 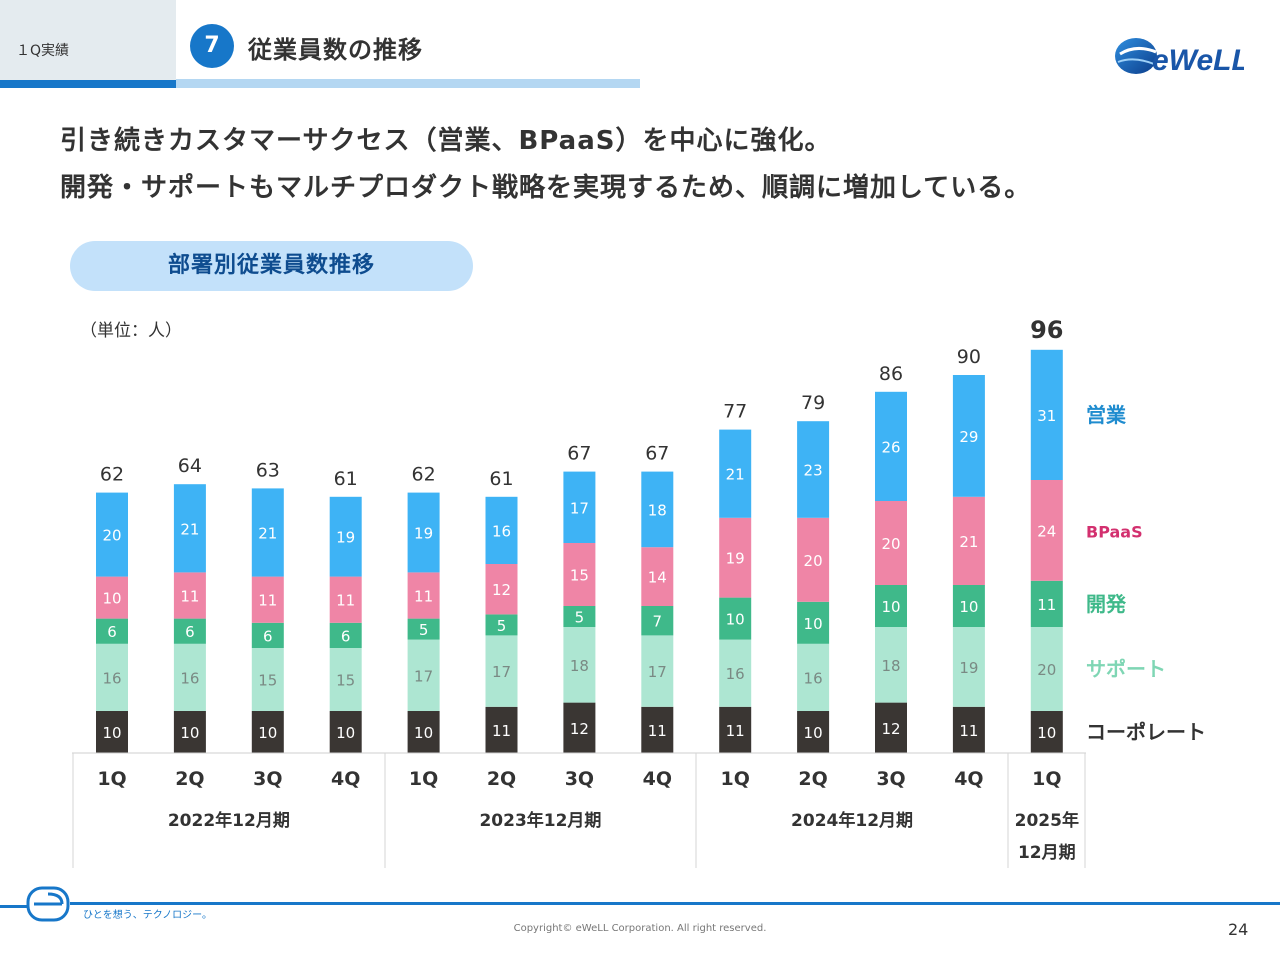 I want to click on tick-label: 3Q, so click(x=267, y=779).